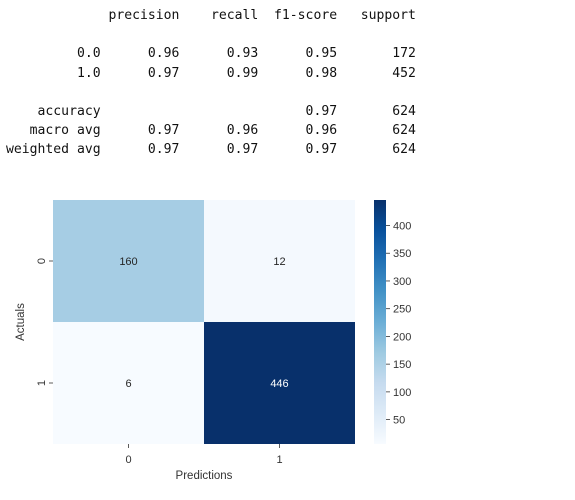 This screenshot has width=575, height=500. Describe the element at coordinates (279, 460) in the screenshot. I see `x-tick-label: 1` at that location.